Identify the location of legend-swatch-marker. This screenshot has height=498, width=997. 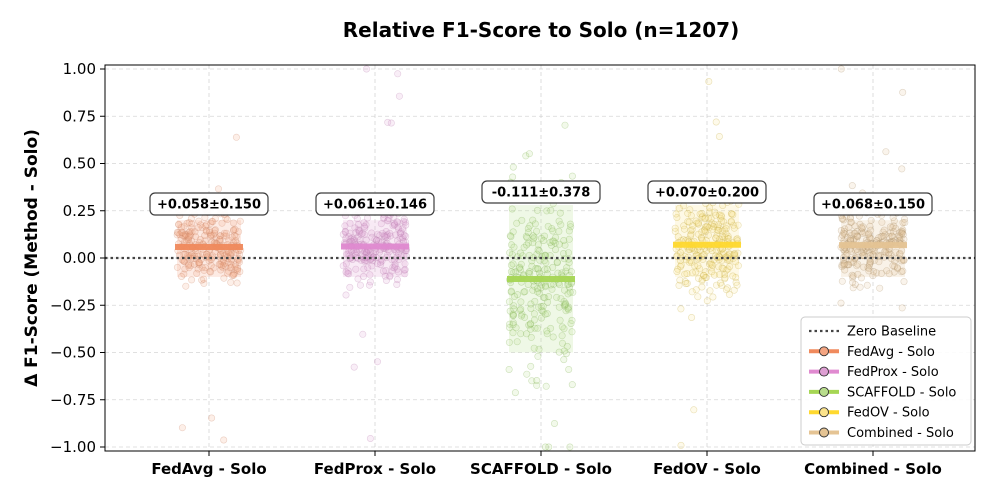
(824, 351).